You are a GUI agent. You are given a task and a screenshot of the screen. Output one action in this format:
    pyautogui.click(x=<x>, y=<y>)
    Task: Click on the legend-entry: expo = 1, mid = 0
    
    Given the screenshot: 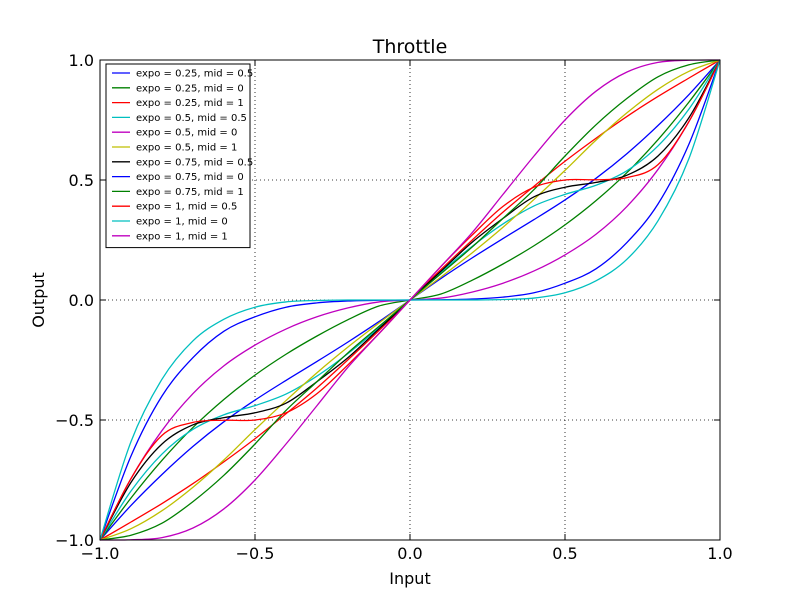 What is the action you would take?
    pyautogui.click(x=182, y=222)
    